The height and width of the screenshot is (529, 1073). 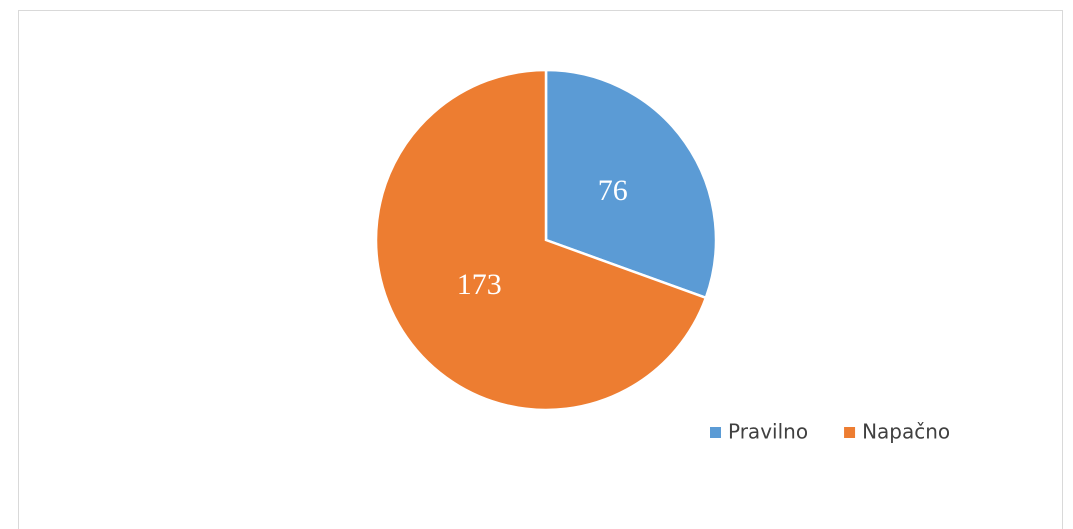 I want to click on pie-slice, so click(x=631, y=184).